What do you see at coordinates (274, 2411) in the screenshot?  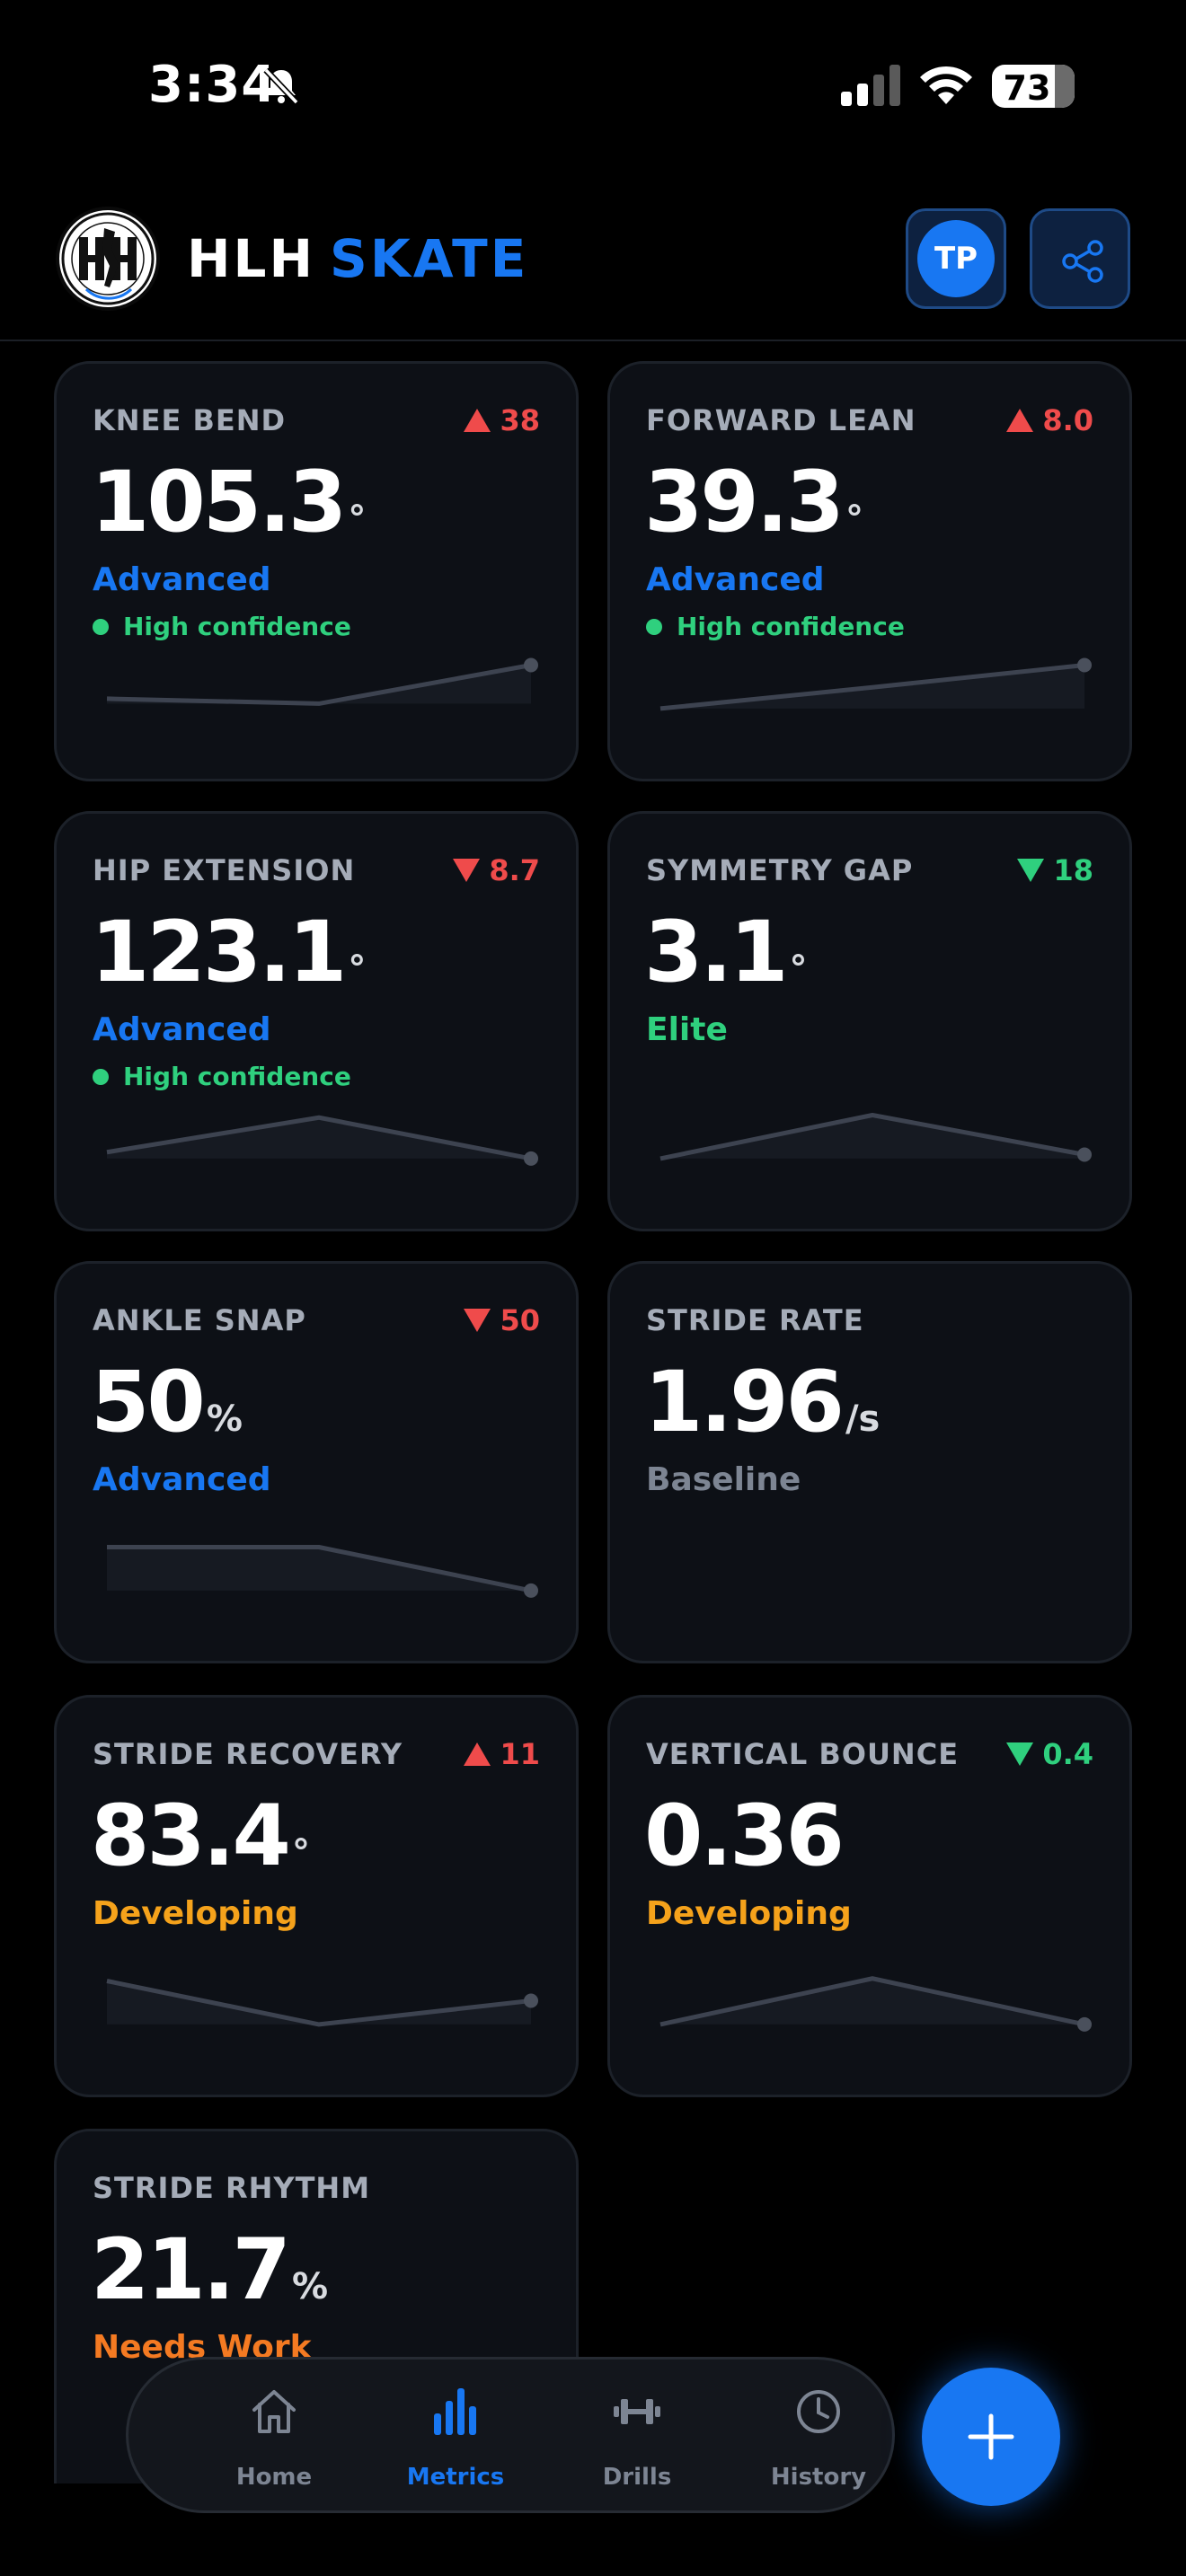 I see `home-icon` at bounding box center [274, 2411].